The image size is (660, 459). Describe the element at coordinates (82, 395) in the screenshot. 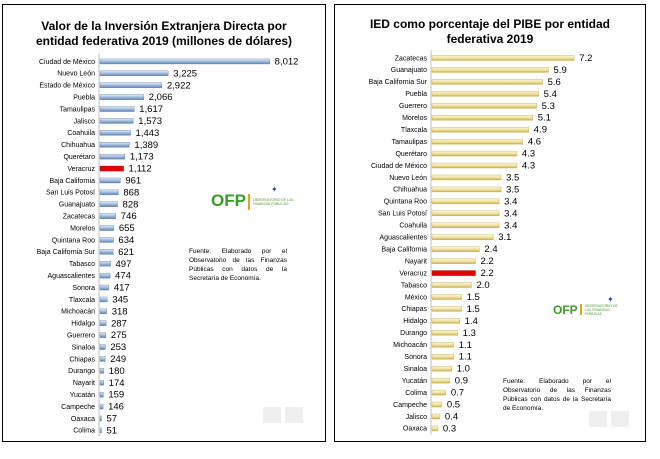

I see `category-label: Yucatán` at that location.